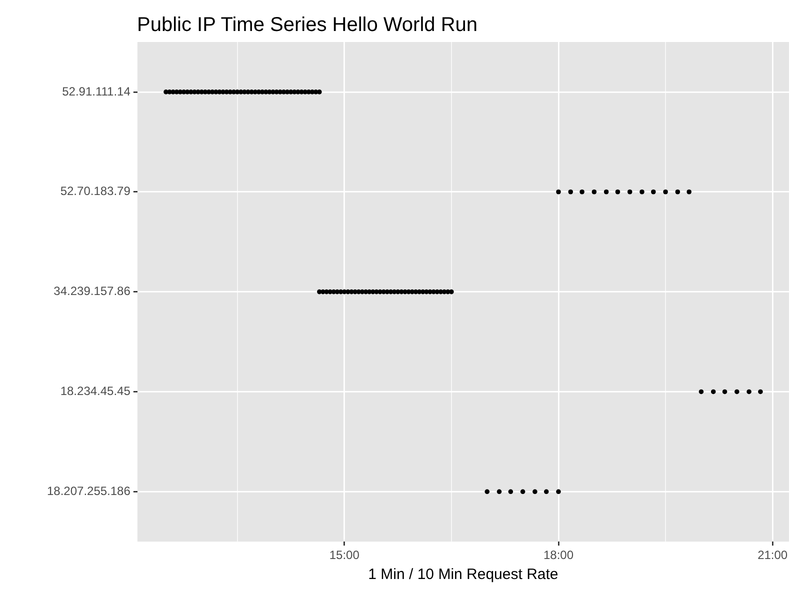 This screenshot has height=590, width=795. I want to click on y-tick-label: 52.91.111.14, so click(96, 91).